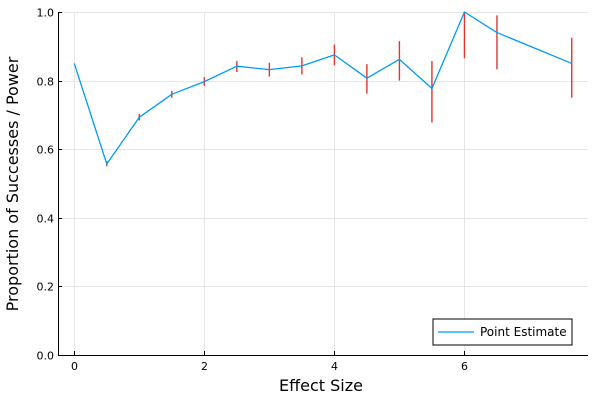 Image resolution: width=600 pixels, height=400 pixels. Describe the element at coordinates (46, 219) in the screenshot. I see `y-tick-label: 0.4` at that location.